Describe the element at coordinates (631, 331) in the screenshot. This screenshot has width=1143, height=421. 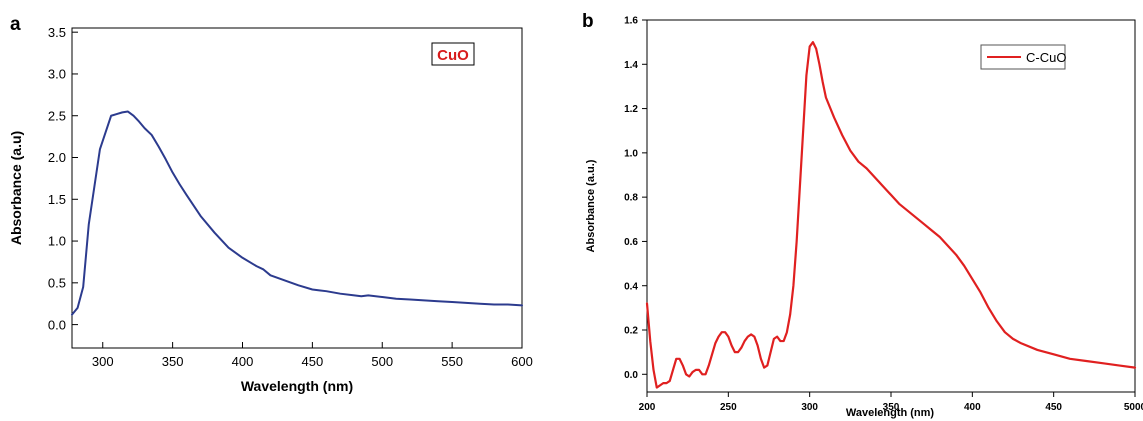
I see `y-tick-label-b: 0.2` at that location.